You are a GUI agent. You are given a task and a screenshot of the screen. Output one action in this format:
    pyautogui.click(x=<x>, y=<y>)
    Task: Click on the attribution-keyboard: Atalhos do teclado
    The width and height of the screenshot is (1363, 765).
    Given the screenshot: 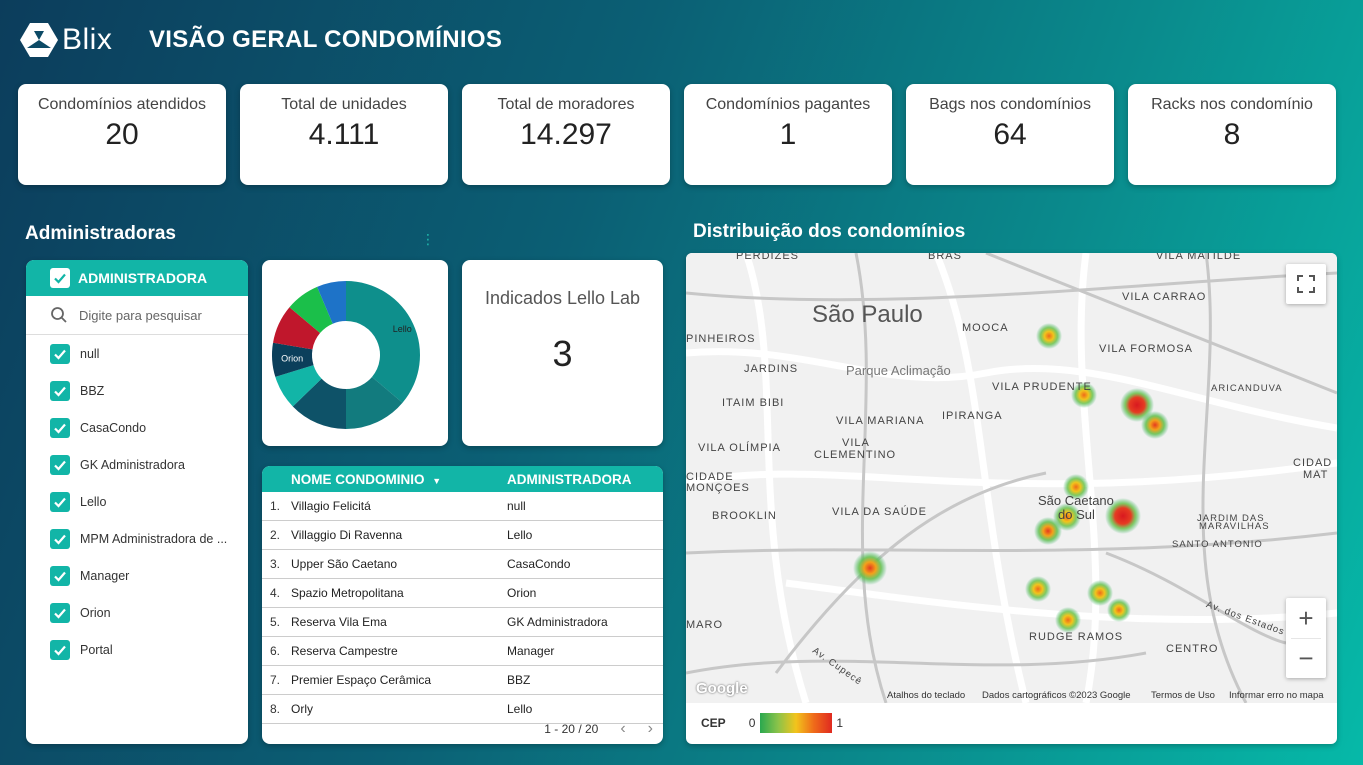 What is the action you would take?
    pyautogui.click(x=926, y=695)
    